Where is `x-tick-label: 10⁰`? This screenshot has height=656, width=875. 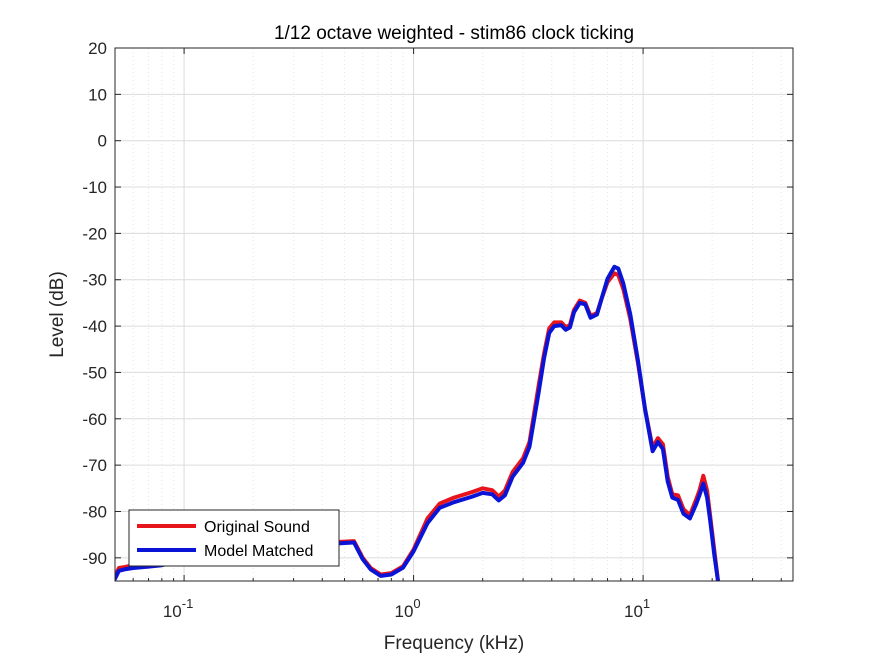
x-tick-label: 10⁰ is located at coordinates (408, 608).